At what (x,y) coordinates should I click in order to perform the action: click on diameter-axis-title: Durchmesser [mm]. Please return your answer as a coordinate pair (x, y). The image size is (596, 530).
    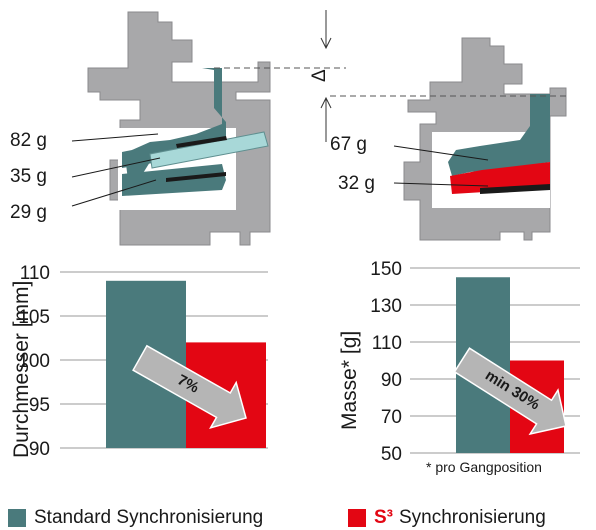
    Looking at the image, I should click on (21, 369).